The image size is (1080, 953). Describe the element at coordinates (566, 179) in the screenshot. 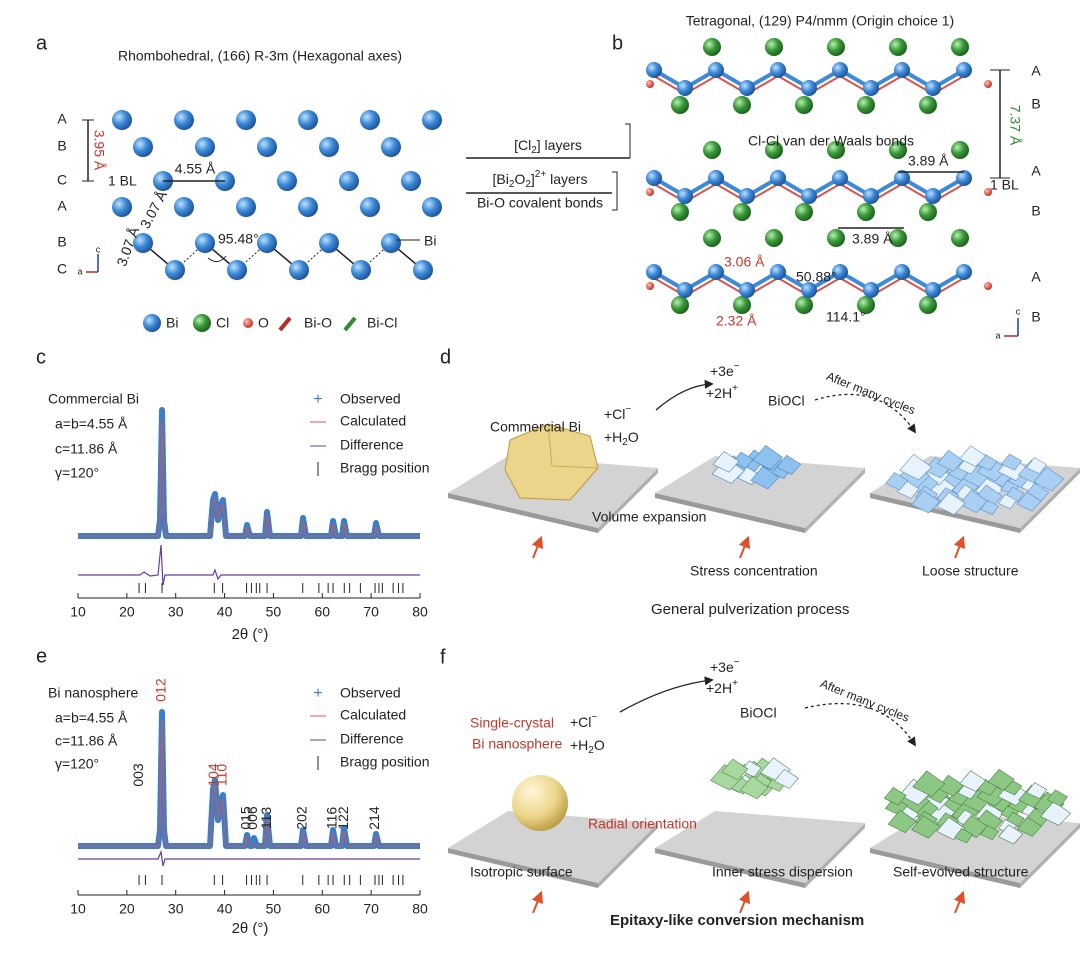

I see `text: layers` at that location.